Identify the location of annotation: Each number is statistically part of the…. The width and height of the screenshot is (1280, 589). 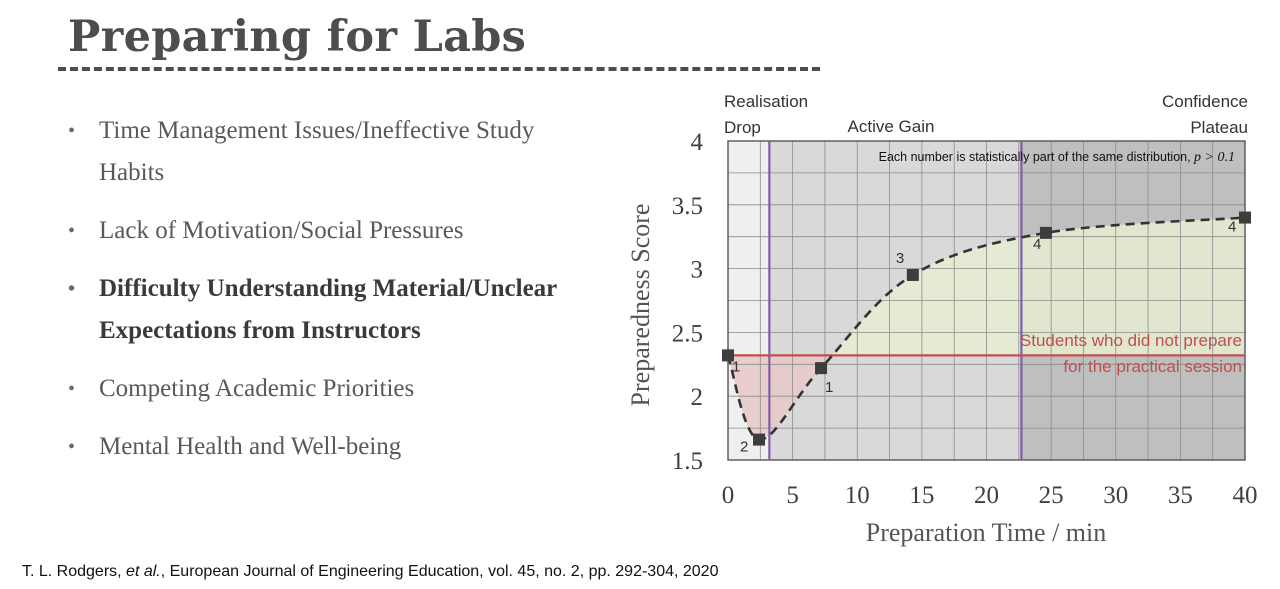
(1057, 157).